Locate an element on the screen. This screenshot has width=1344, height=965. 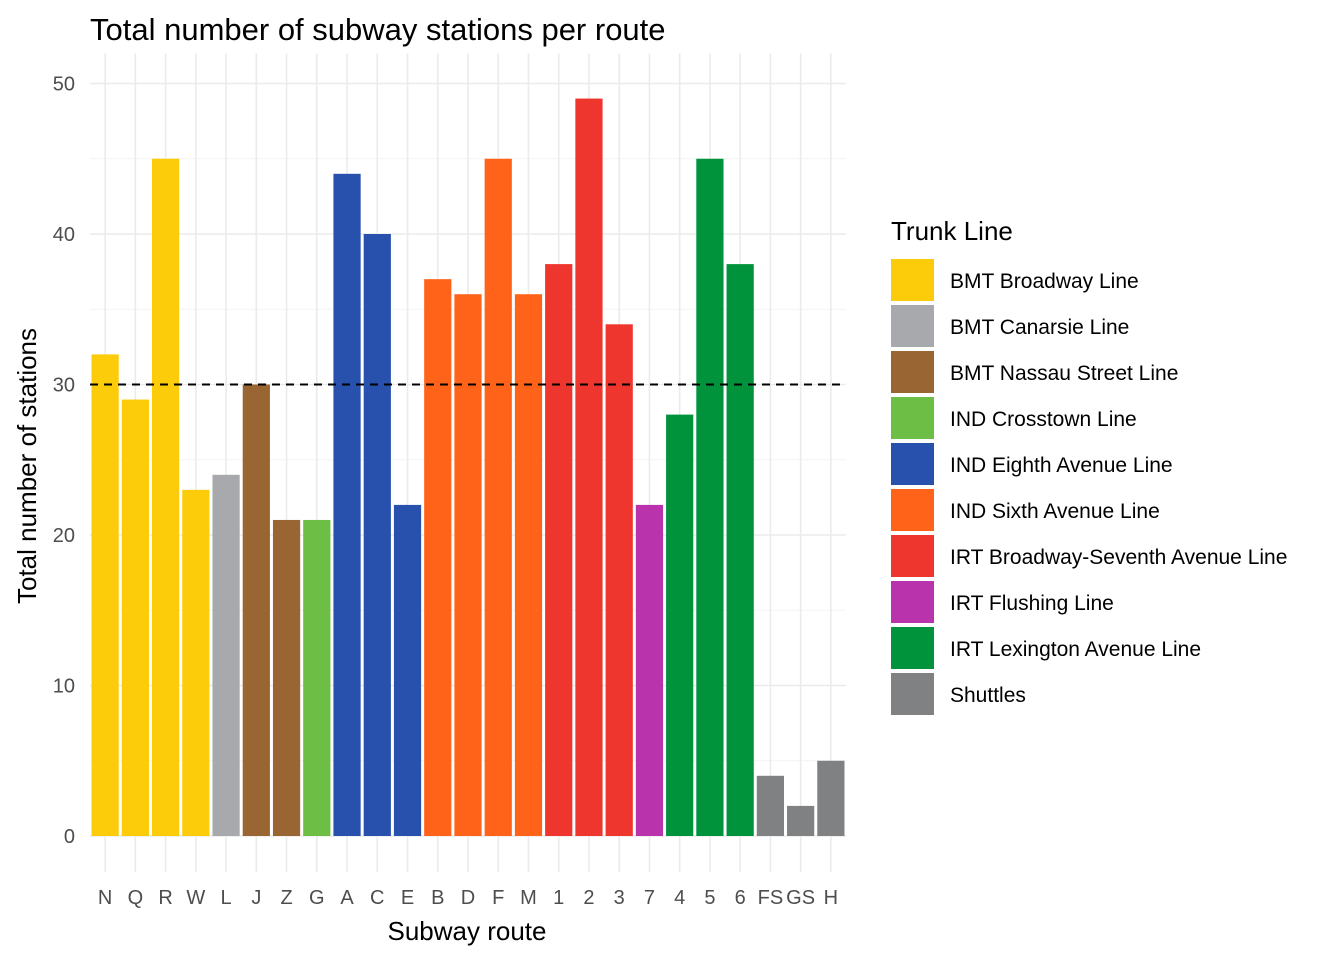
bar-h is located at coordinates (831, 798).